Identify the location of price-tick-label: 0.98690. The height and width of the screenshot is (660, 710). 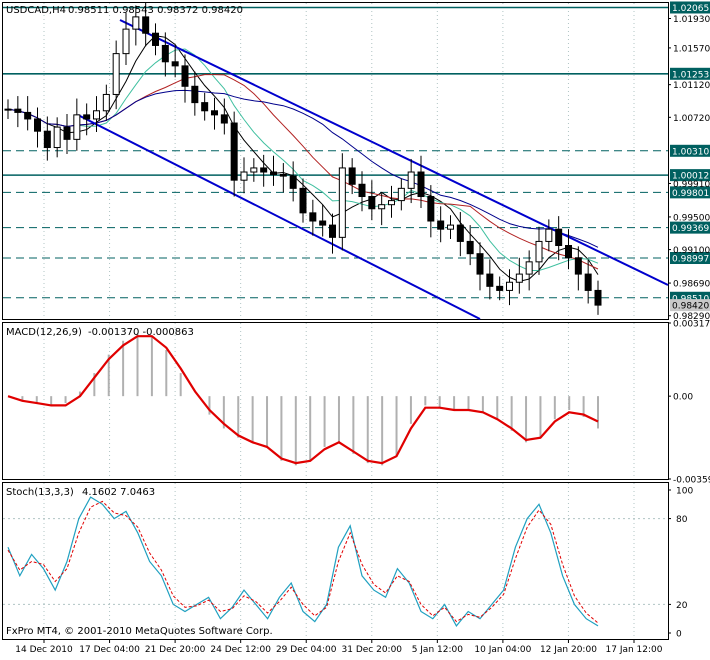
(691, 285).